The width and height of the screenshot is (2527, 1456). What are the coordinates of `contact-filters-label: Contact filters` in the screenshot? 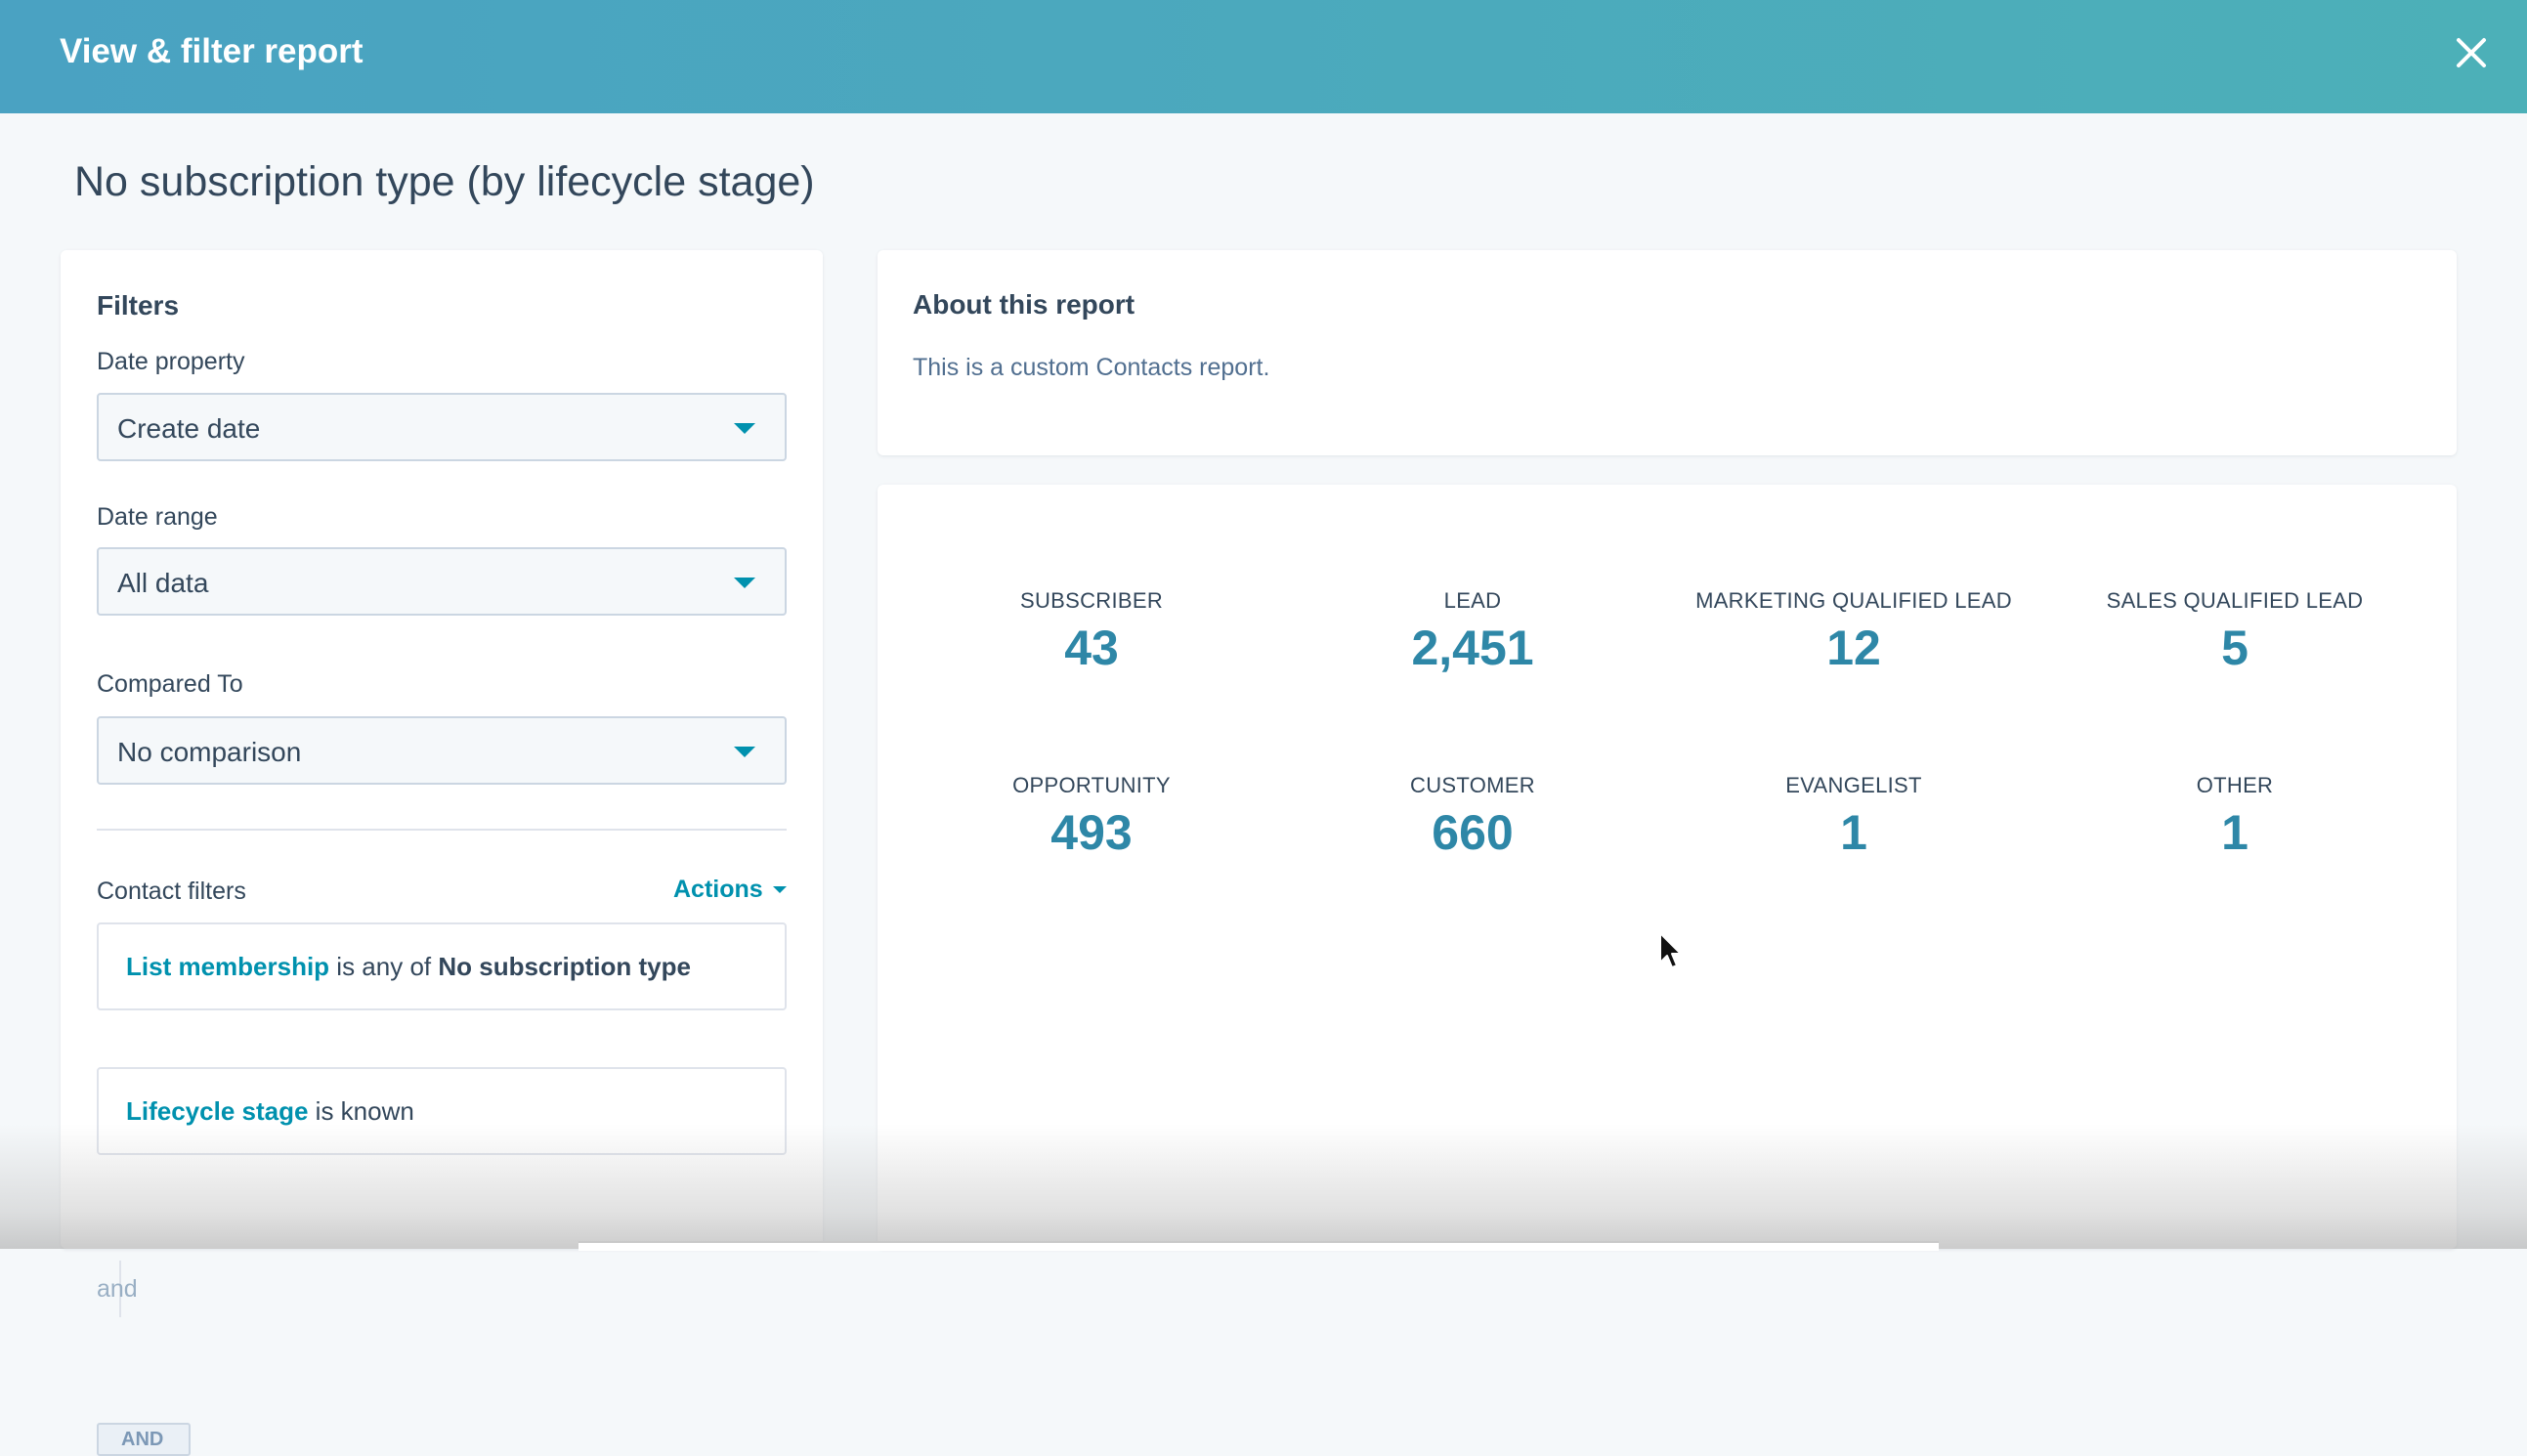 It's located at (171, 891).